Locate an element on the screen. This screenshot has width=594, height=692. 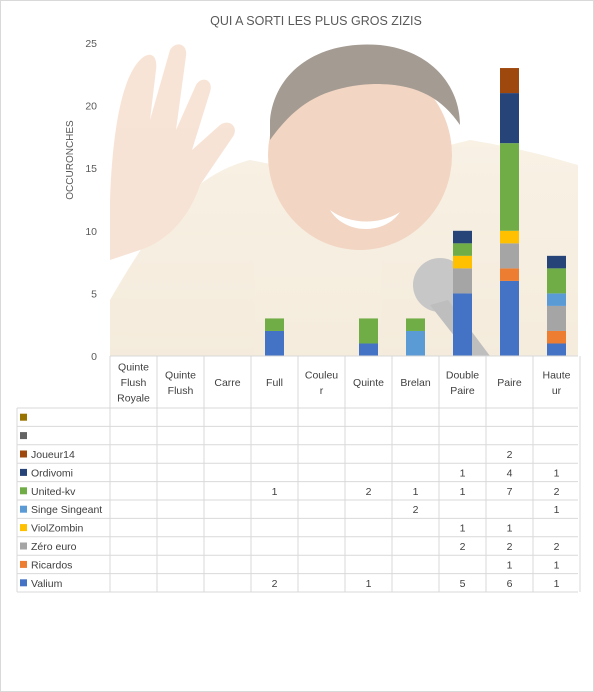
data-table-value: 6 is located at coordinates (510, 584).